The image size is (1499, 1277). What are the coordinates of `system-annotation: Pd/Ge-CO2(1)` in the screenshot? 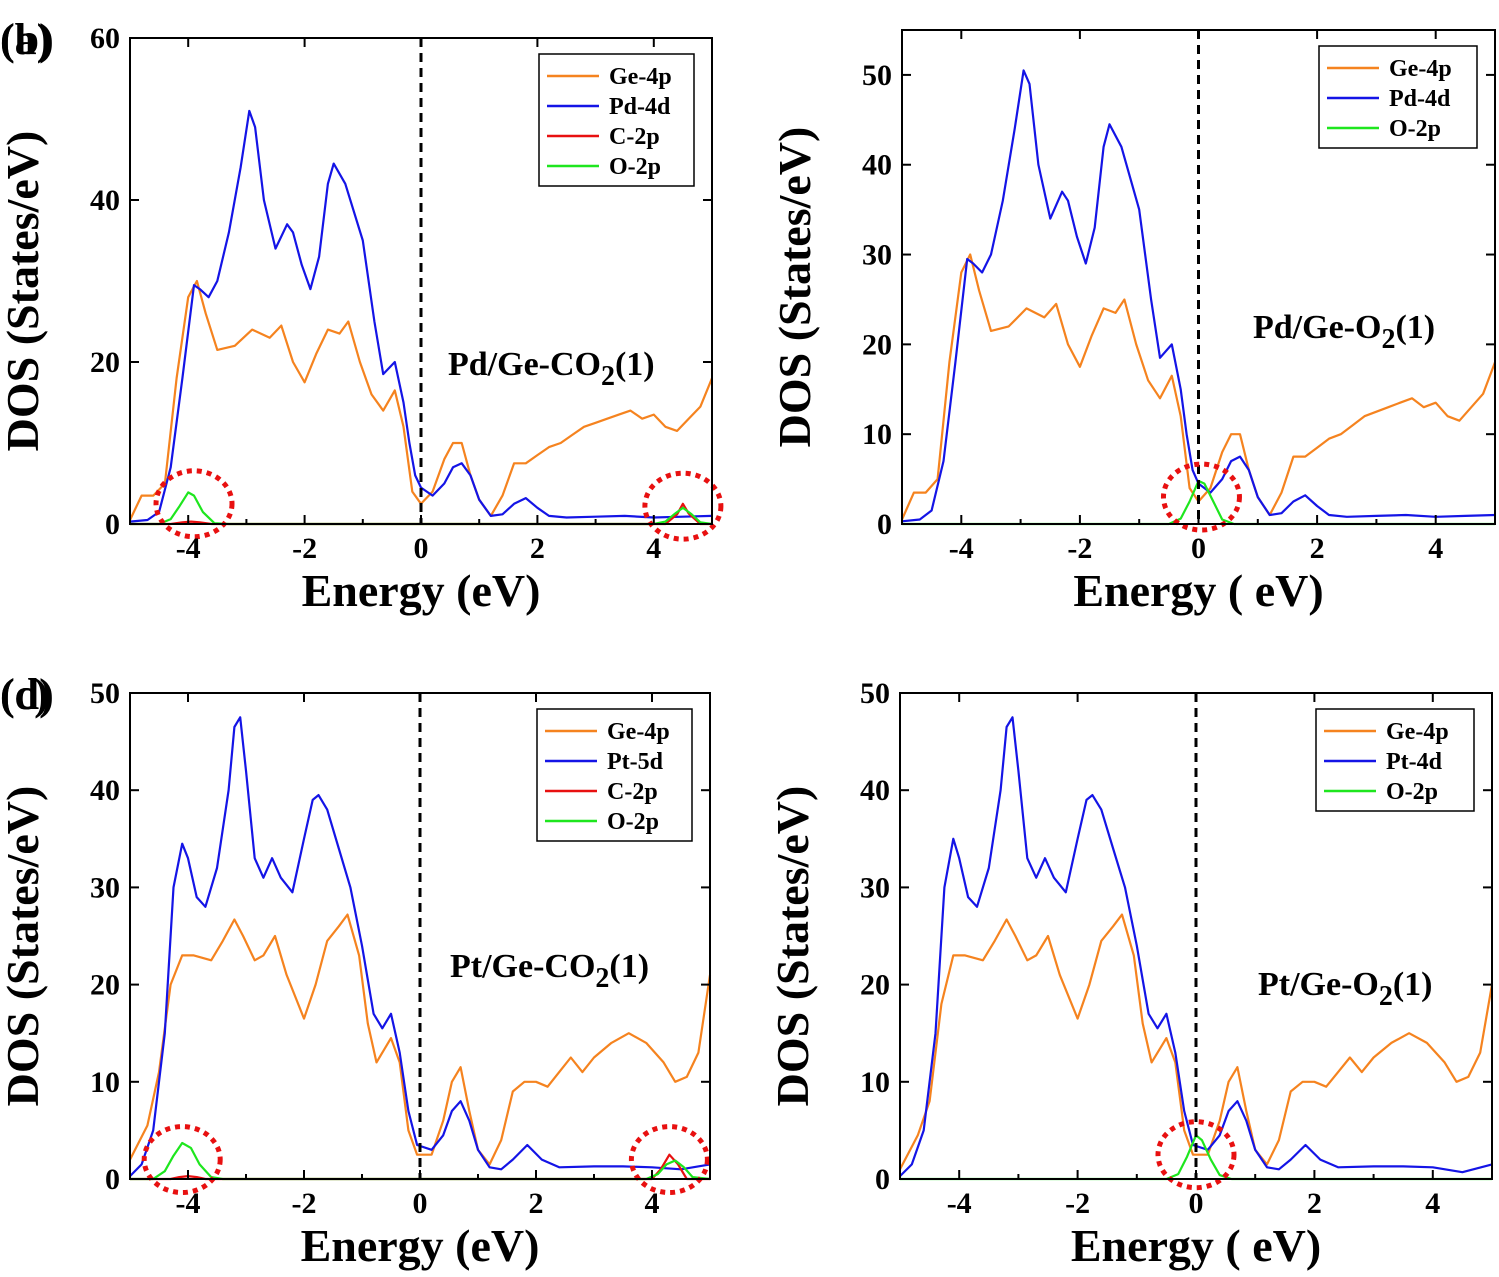 It's located at (551, 369).